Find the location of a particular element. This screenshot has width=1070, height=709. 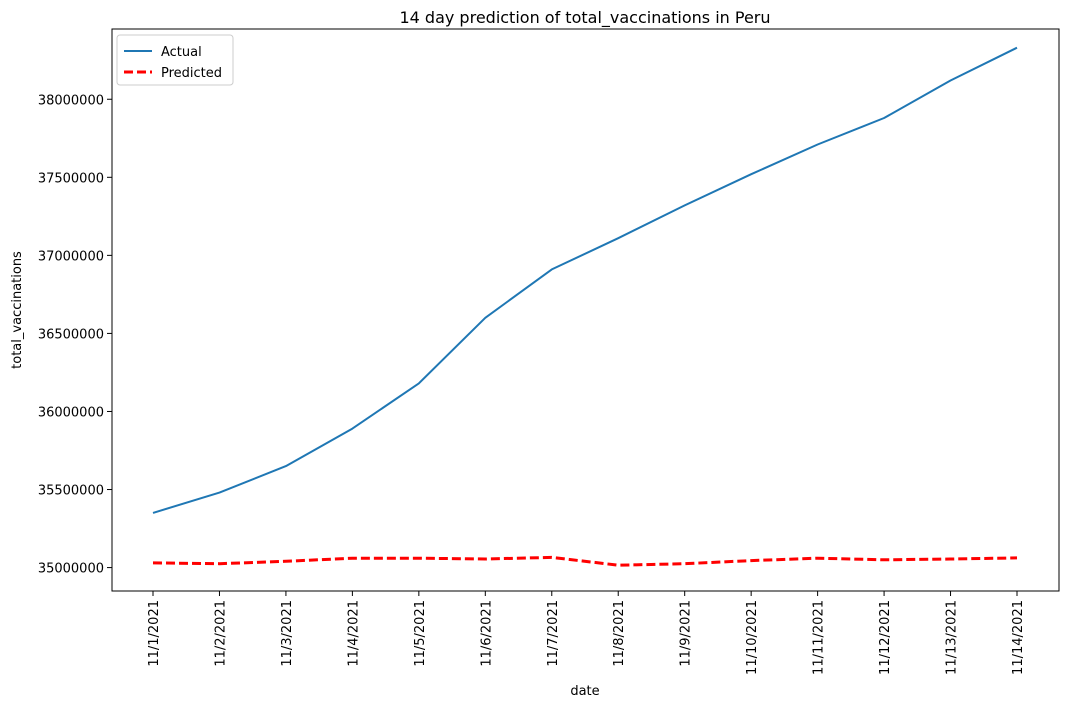

y-tick-label: 38000000 is located at coordinates (71, 100).